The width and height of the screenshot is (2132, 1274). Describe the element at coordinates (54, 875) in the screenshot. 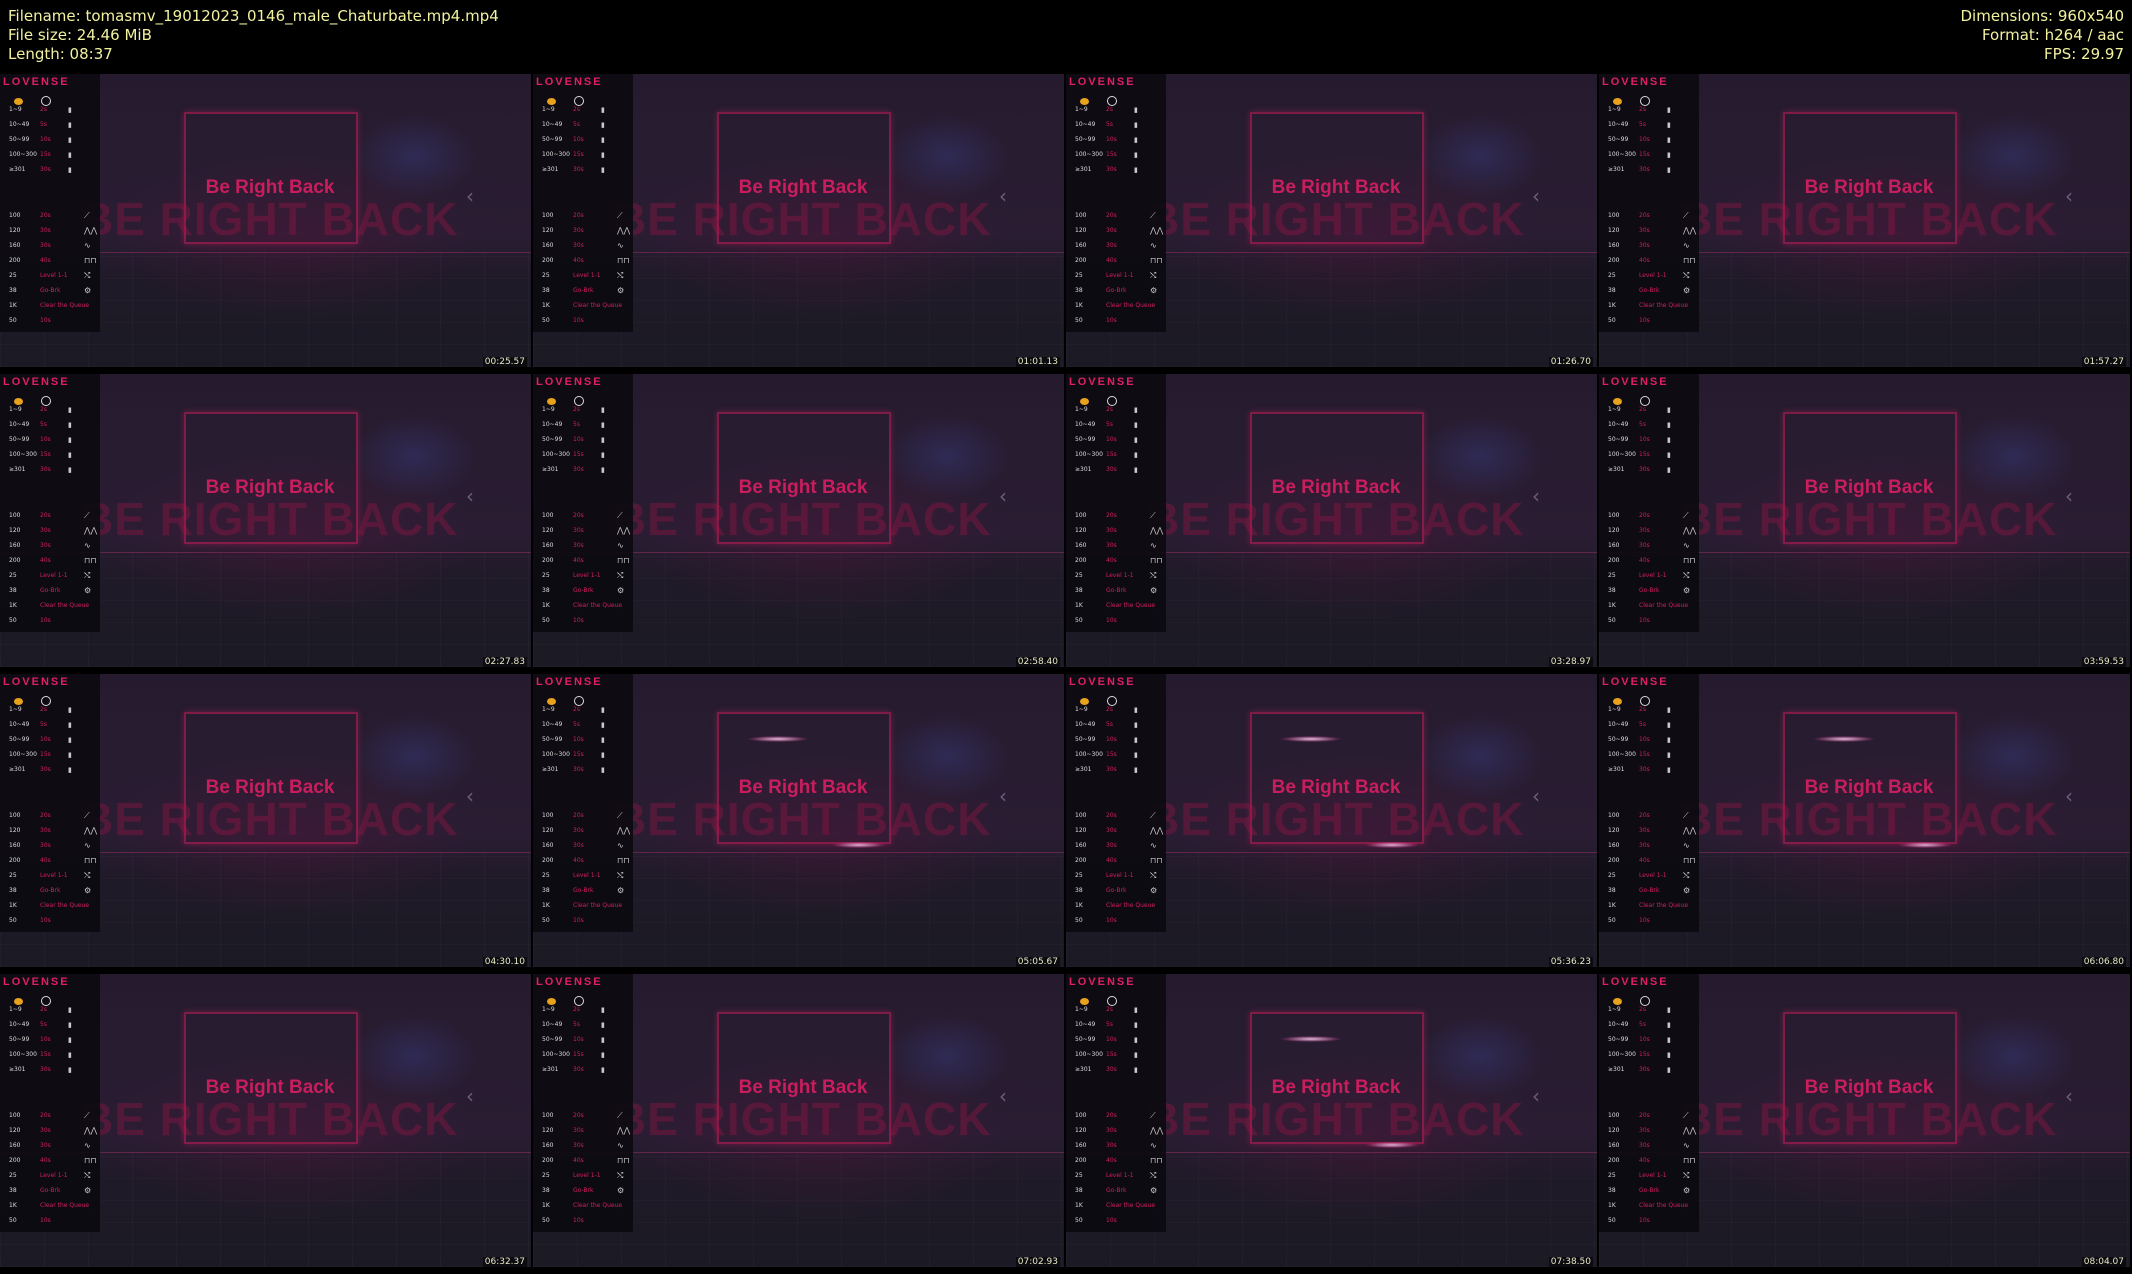

I see `command-label: Level 1-1` at that location.